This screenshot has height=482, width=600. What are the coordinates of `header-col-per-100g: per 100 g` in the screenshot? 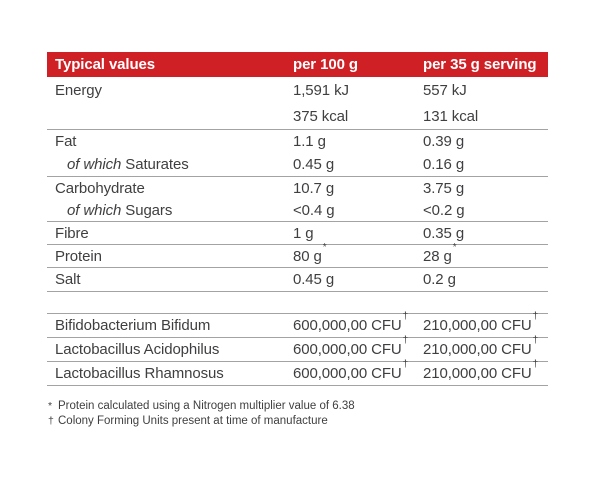 It's located at (325, 64).